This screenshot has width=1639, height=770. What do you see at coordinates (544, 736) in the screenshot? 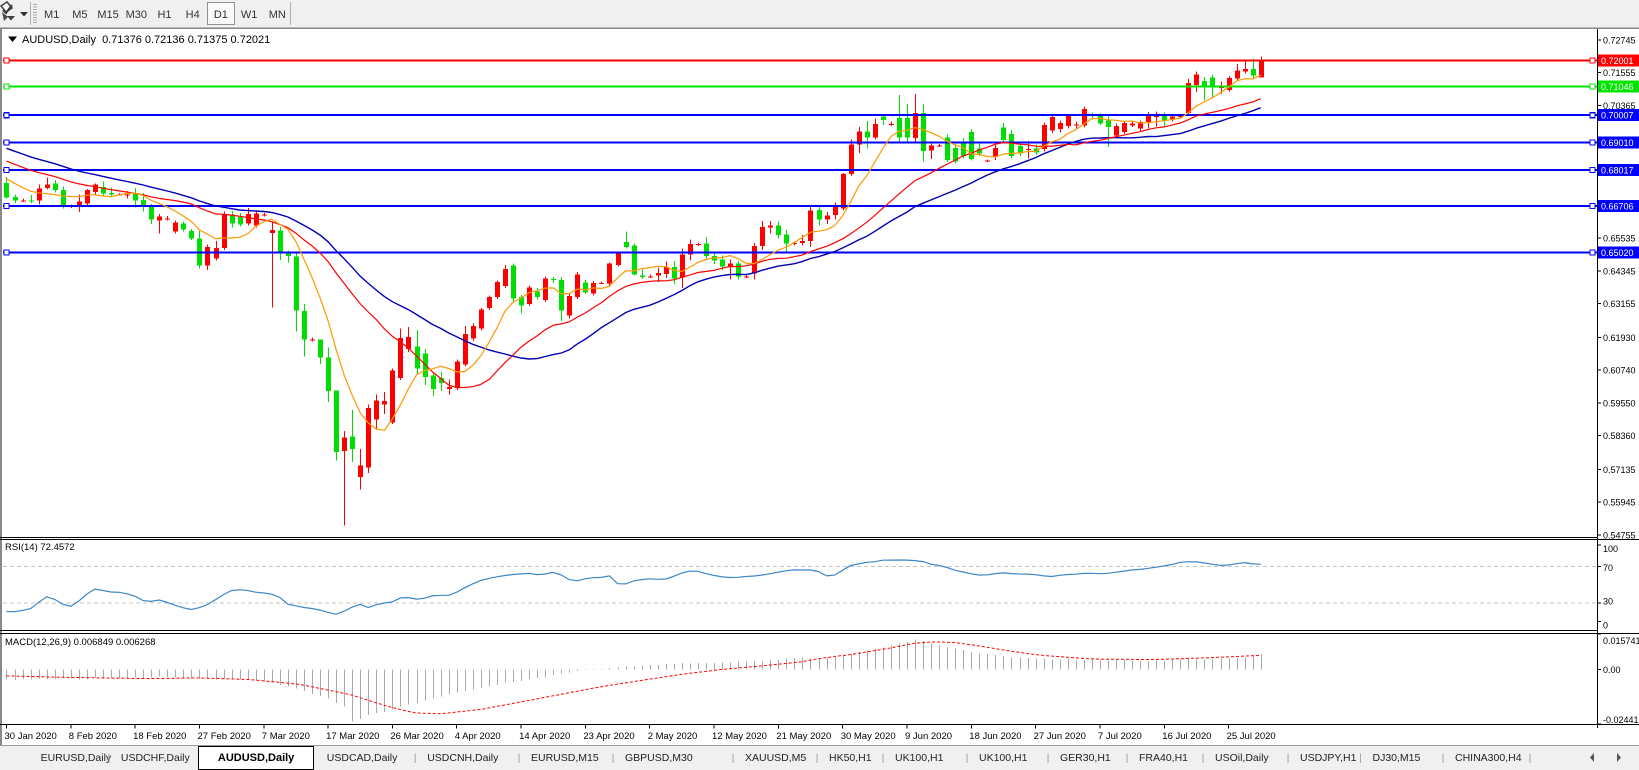
I see `svg-text: 14 Apr 2020` at bounding box center [544, 736].